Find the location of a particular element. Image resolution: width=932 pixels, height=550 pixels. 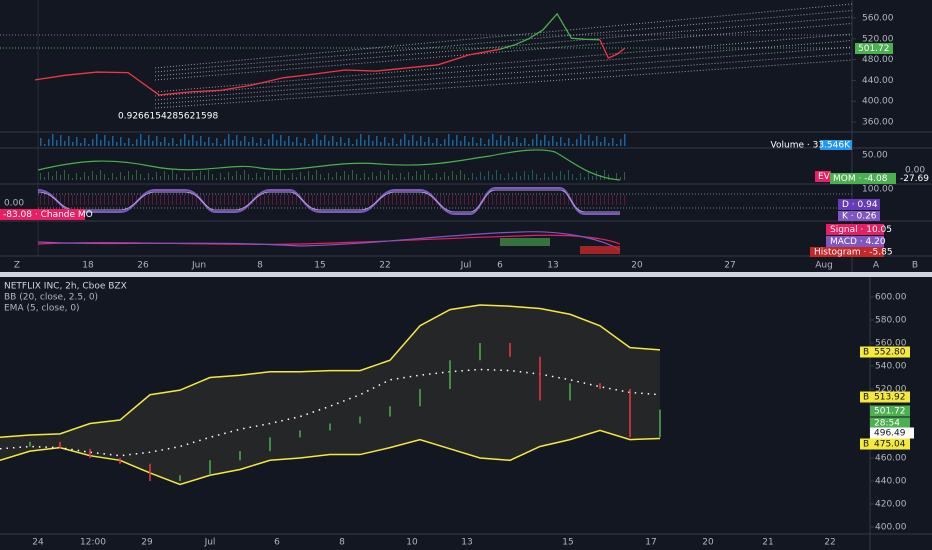

indicator-legend: BB (20, close, 2.5, 0) is located at coordinates (51, 298).